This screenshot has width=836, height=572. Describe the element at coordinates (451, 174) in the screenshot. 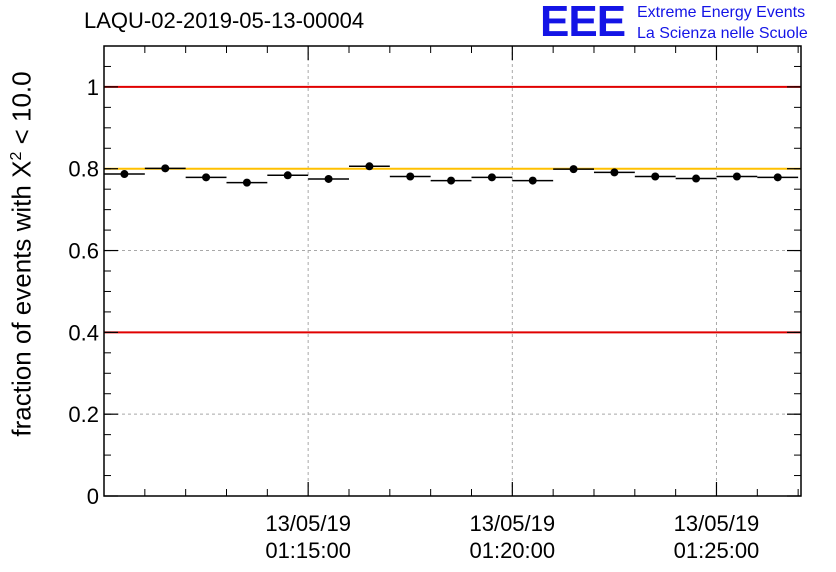

I see `data-points` at that location.